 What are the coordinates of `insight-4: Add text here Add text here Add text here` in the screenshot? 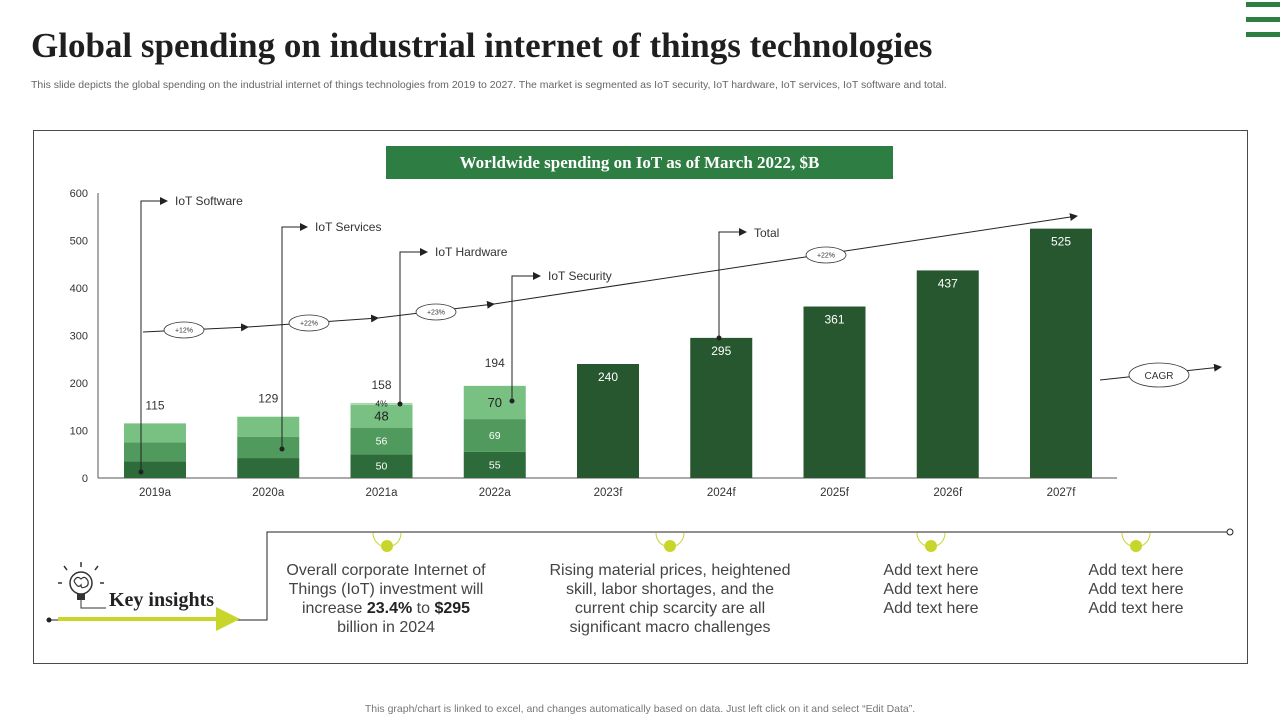 It's located at (1136, 589).